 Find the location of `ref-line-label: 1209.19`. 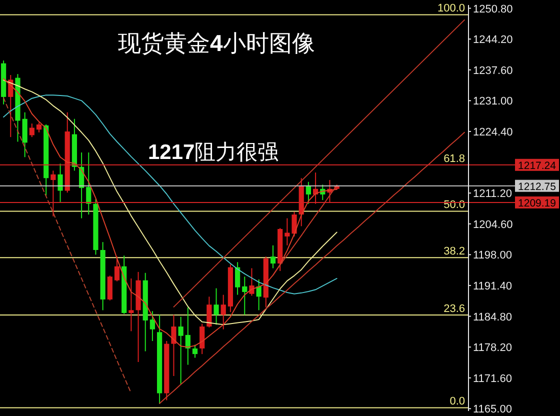

ref-line-label: 1209.19 is located at coordinates (537, 203).